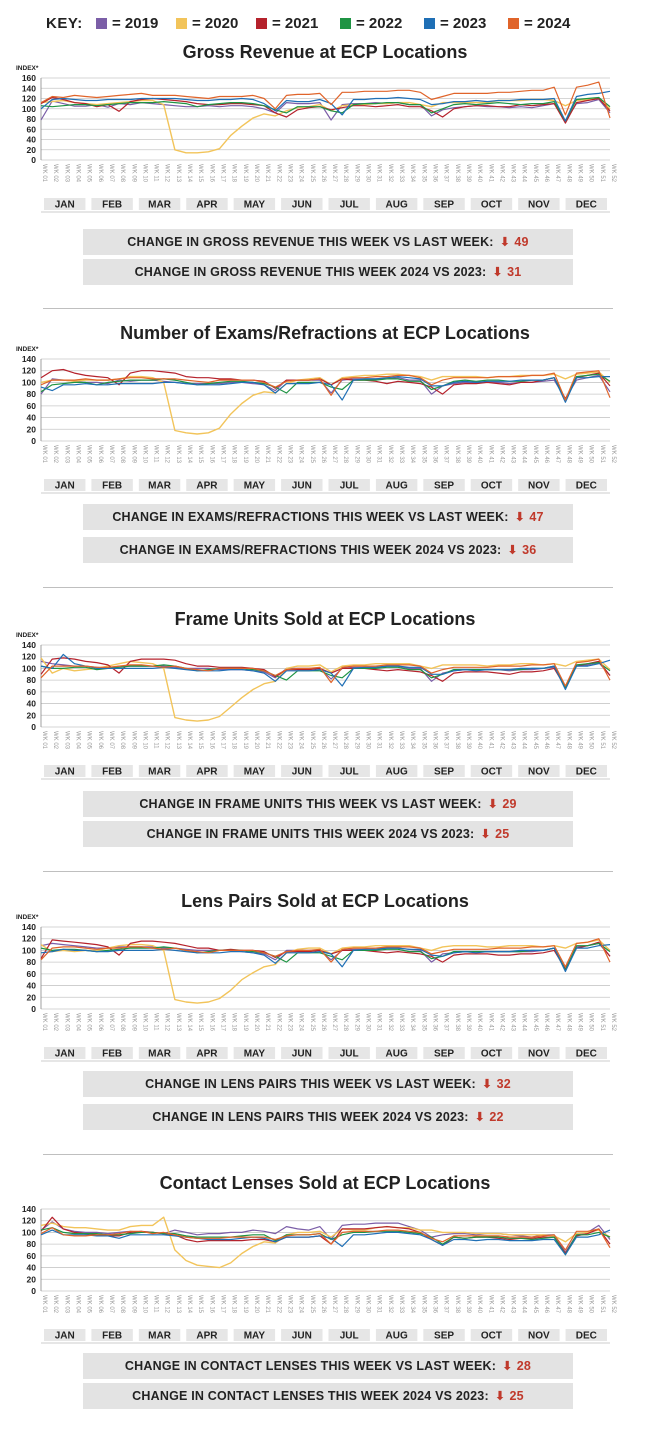  What do you see at coordinates (323, 1304) in the screenshot?
I see `x-tick-label: WK 26` at bounding box center [323, 1304].